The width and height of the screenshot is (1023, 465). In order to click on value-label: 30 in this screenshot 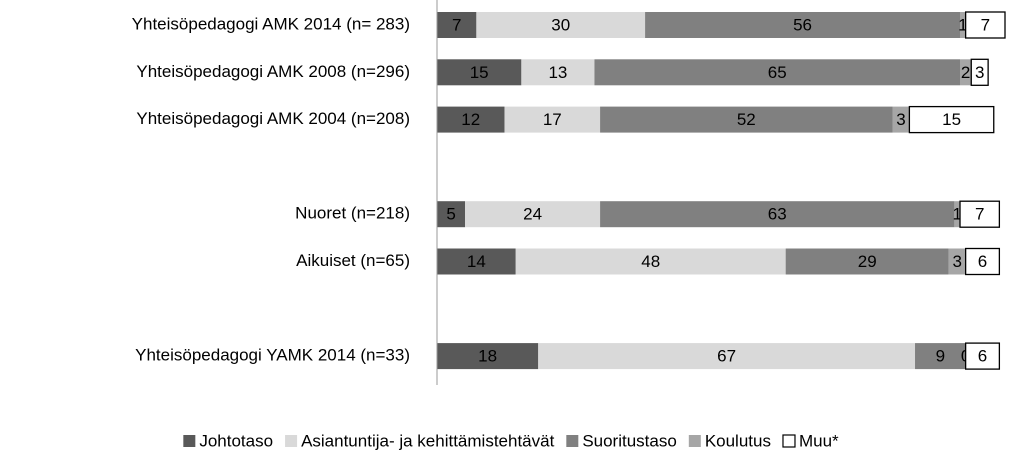, I will do `click(560, 24)`.